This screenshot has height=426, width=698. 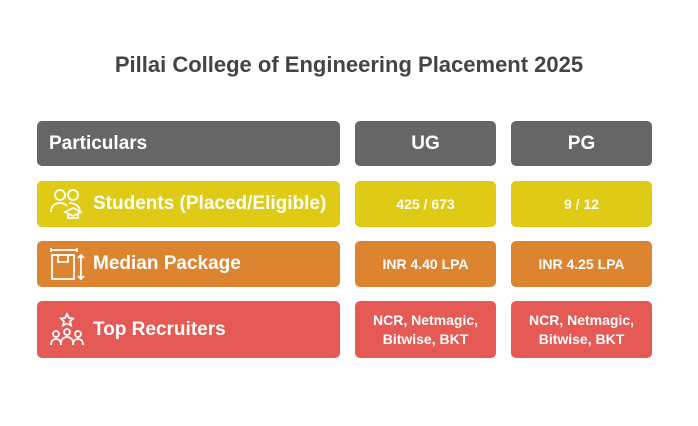 What do you see at coordinates (210, 203) in the screenshot?
I see `row-label-text: Students (Placed/Eligible)` at bounding box center [210, 203].